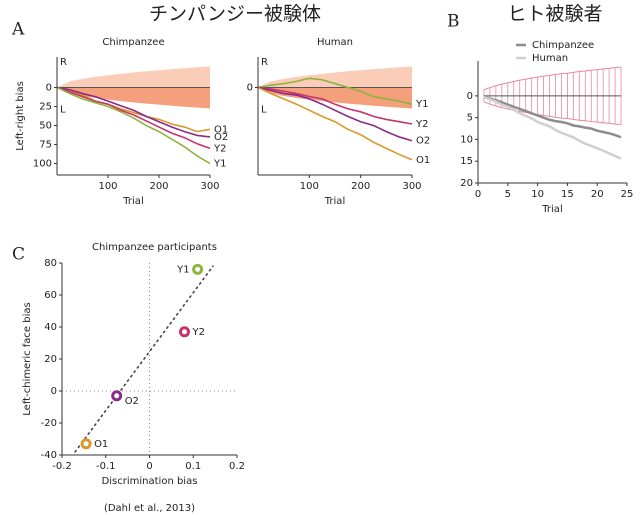  I want to click on x-axis-label: Discrimination bias, so click(150, 481).